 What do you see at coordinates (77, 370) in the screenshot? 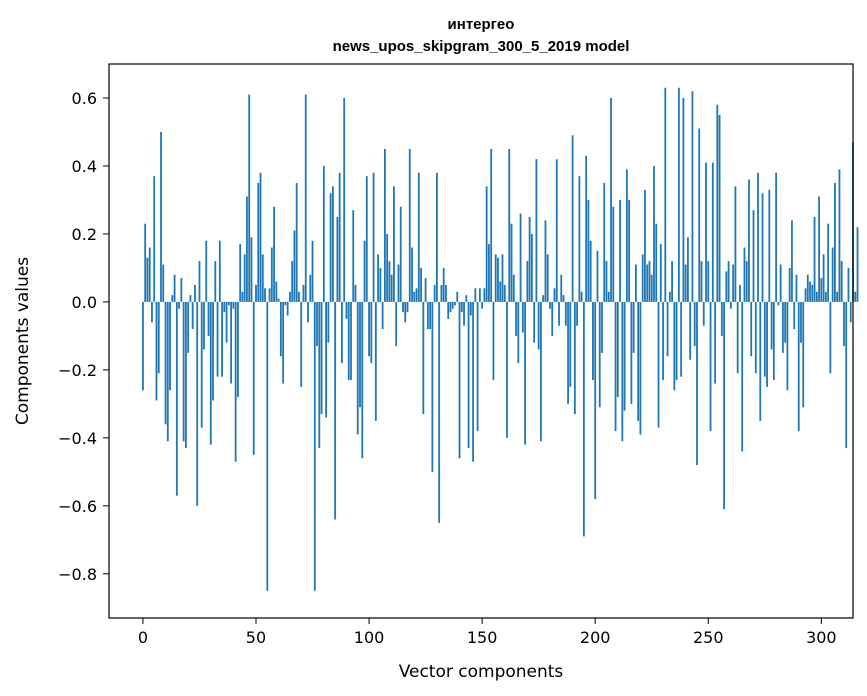
I see `y-tick-label: −0.2` at bounding box center [77, 370].